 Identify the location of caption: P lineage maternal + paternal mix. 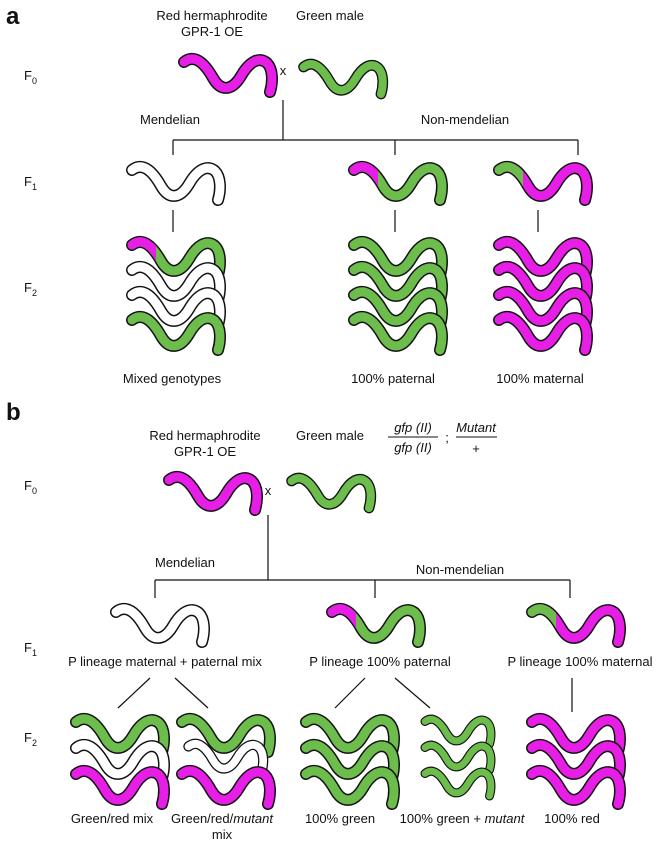
(165, 661).